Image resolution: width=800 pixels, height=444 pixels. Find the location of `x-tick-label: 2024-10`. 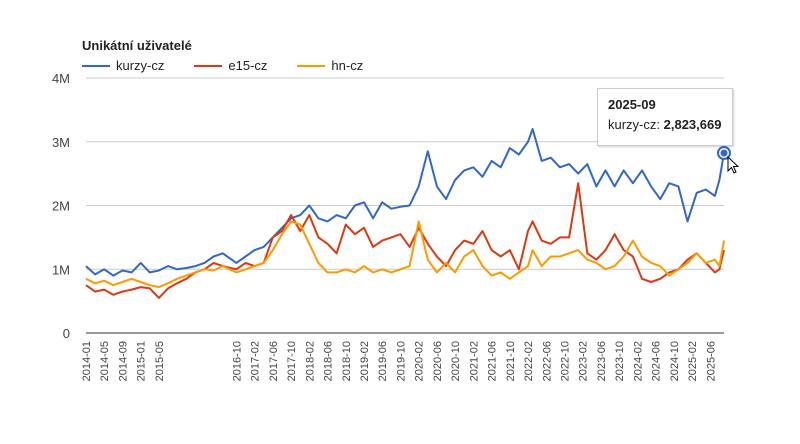

x-tick-label: 2024-10 is located at coordinates (675, 361).